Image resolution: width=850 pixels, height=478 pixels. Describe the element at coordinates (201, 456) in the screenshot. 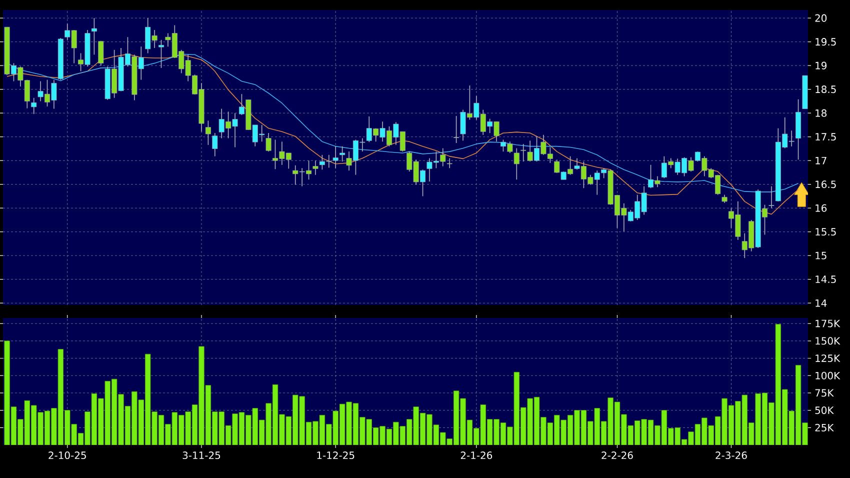

I see `x-tick-label: 3-11-25` at that location.